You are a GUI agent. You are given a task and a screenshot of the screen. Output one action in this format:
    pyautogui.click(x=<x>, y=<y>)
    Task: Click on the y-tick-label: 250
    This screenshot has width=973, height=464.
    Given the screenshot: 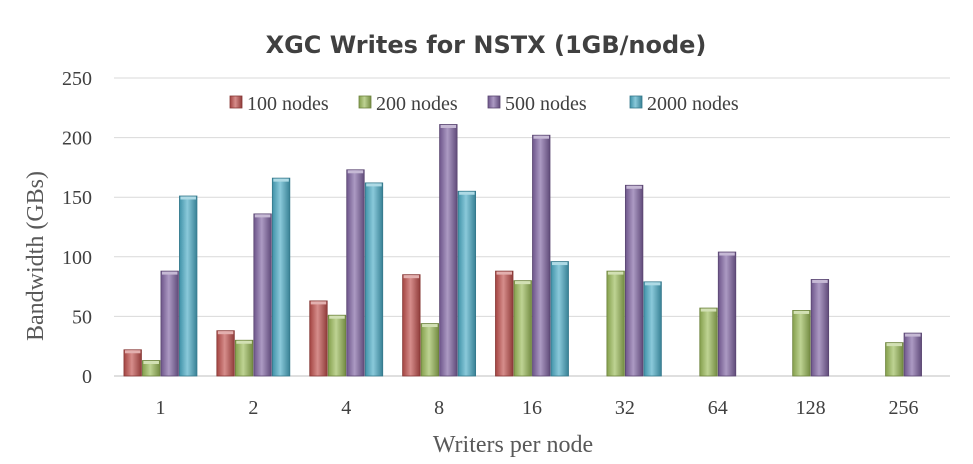 What is the action you would take?
    pyautogui.click(x=77, y=79)
    